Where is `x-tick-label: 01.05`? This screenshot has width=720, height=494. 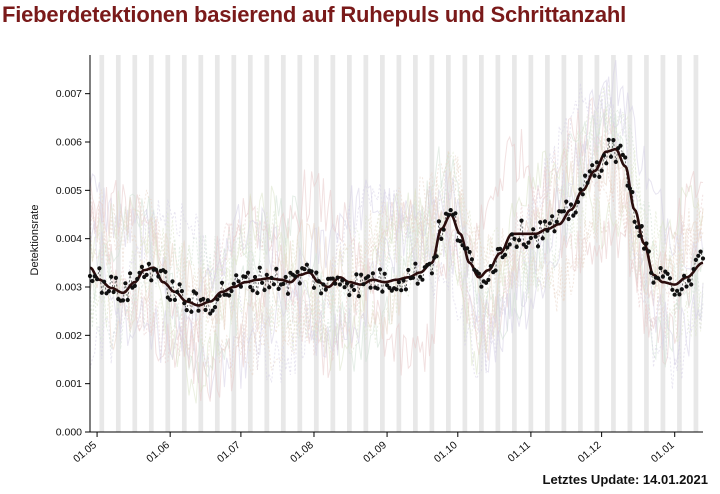
x-tick-label: 01.05 is located at coordinates (85, 452).